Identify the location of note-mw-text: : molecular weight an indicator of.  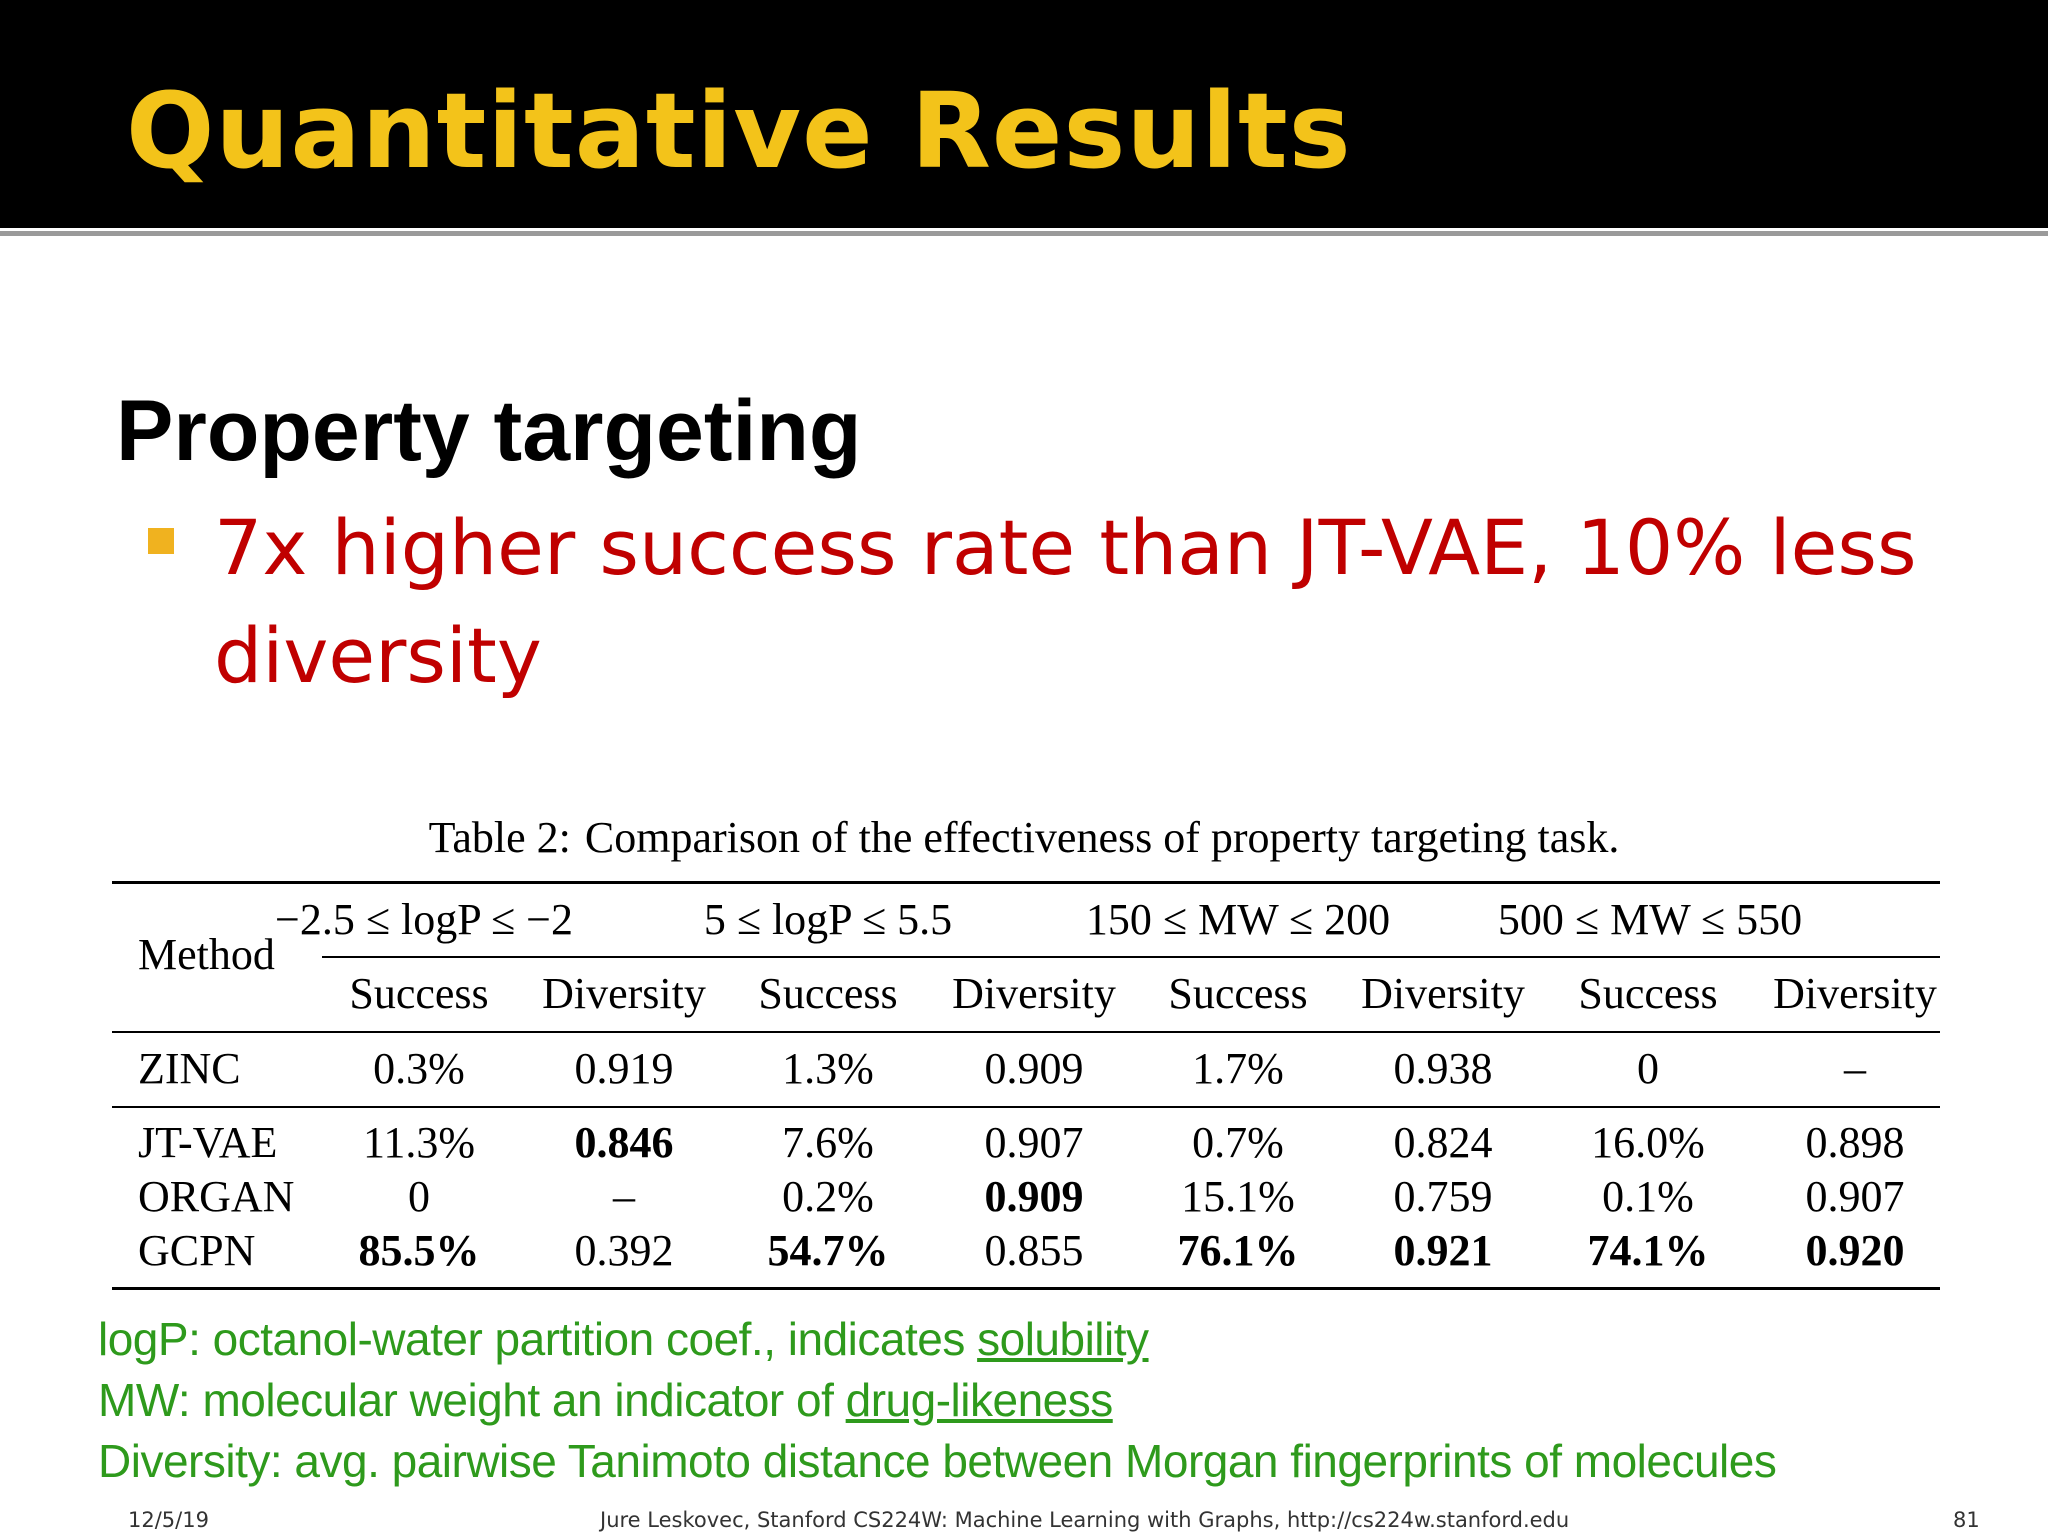
(511, 1400).